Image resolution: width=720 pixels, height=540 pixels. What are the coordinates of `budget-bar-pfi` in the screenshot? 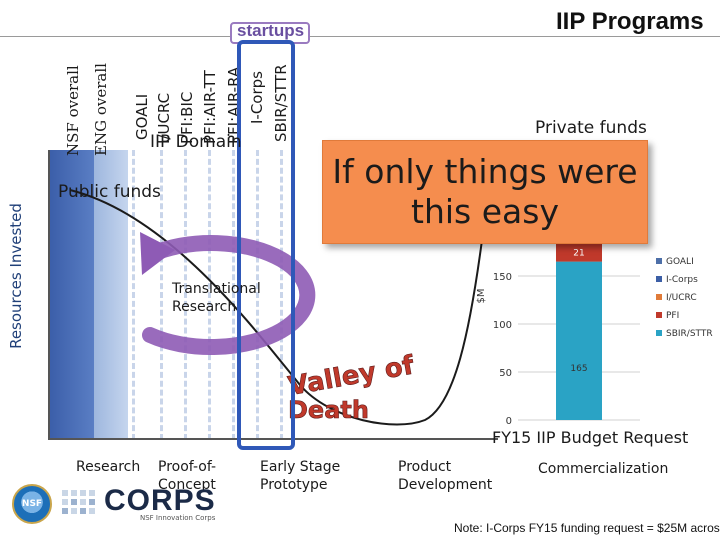 It's located at (579, 253).